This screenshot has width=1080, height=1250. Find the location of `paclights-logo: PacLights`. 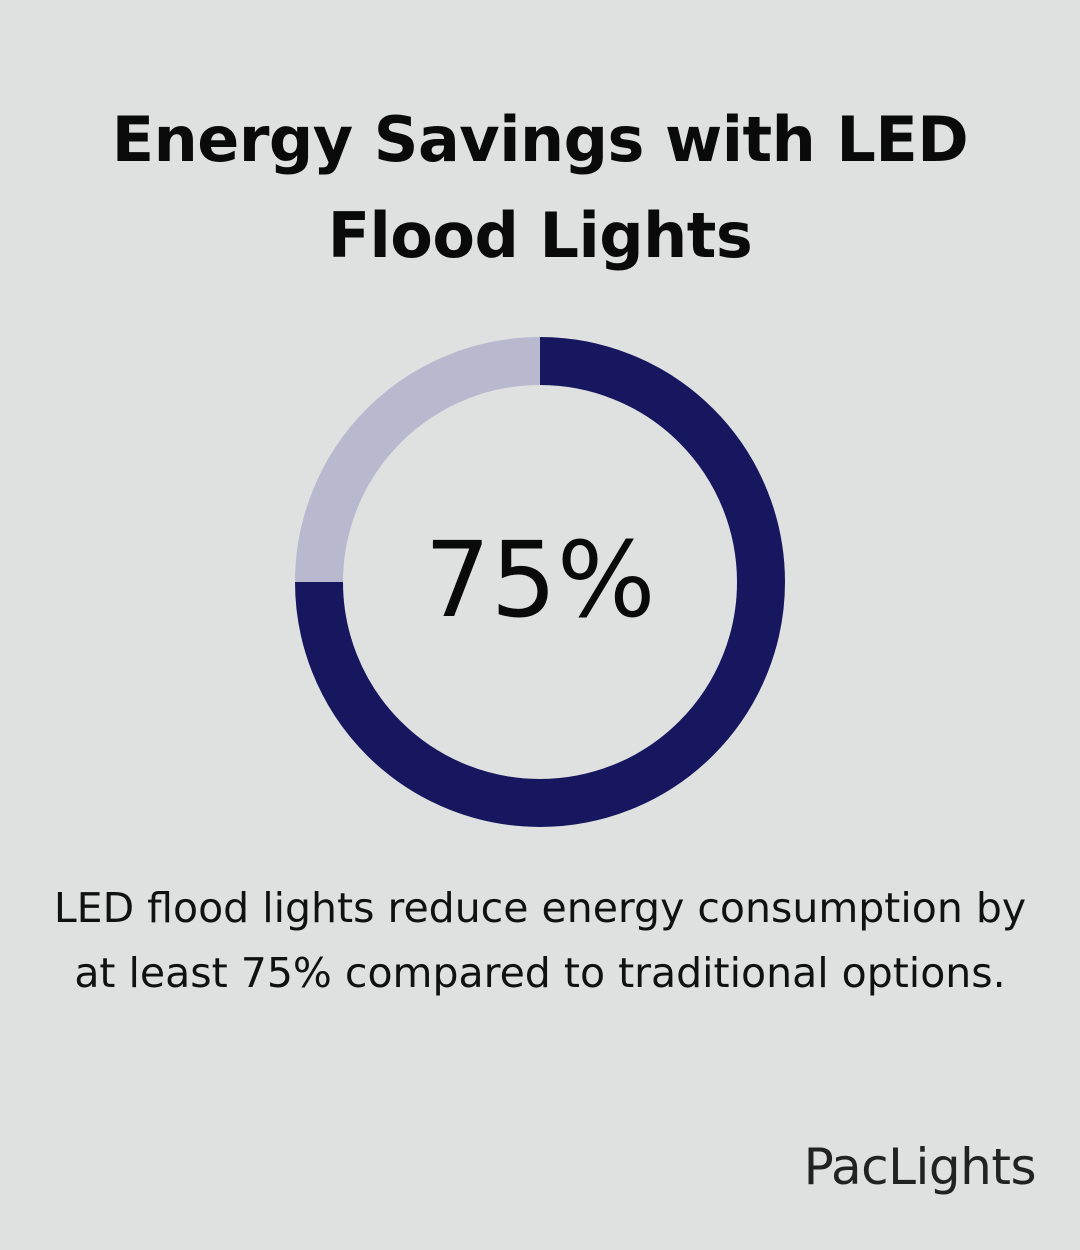

paclights-logo: PacLights is located at coordinates (920, 1167).